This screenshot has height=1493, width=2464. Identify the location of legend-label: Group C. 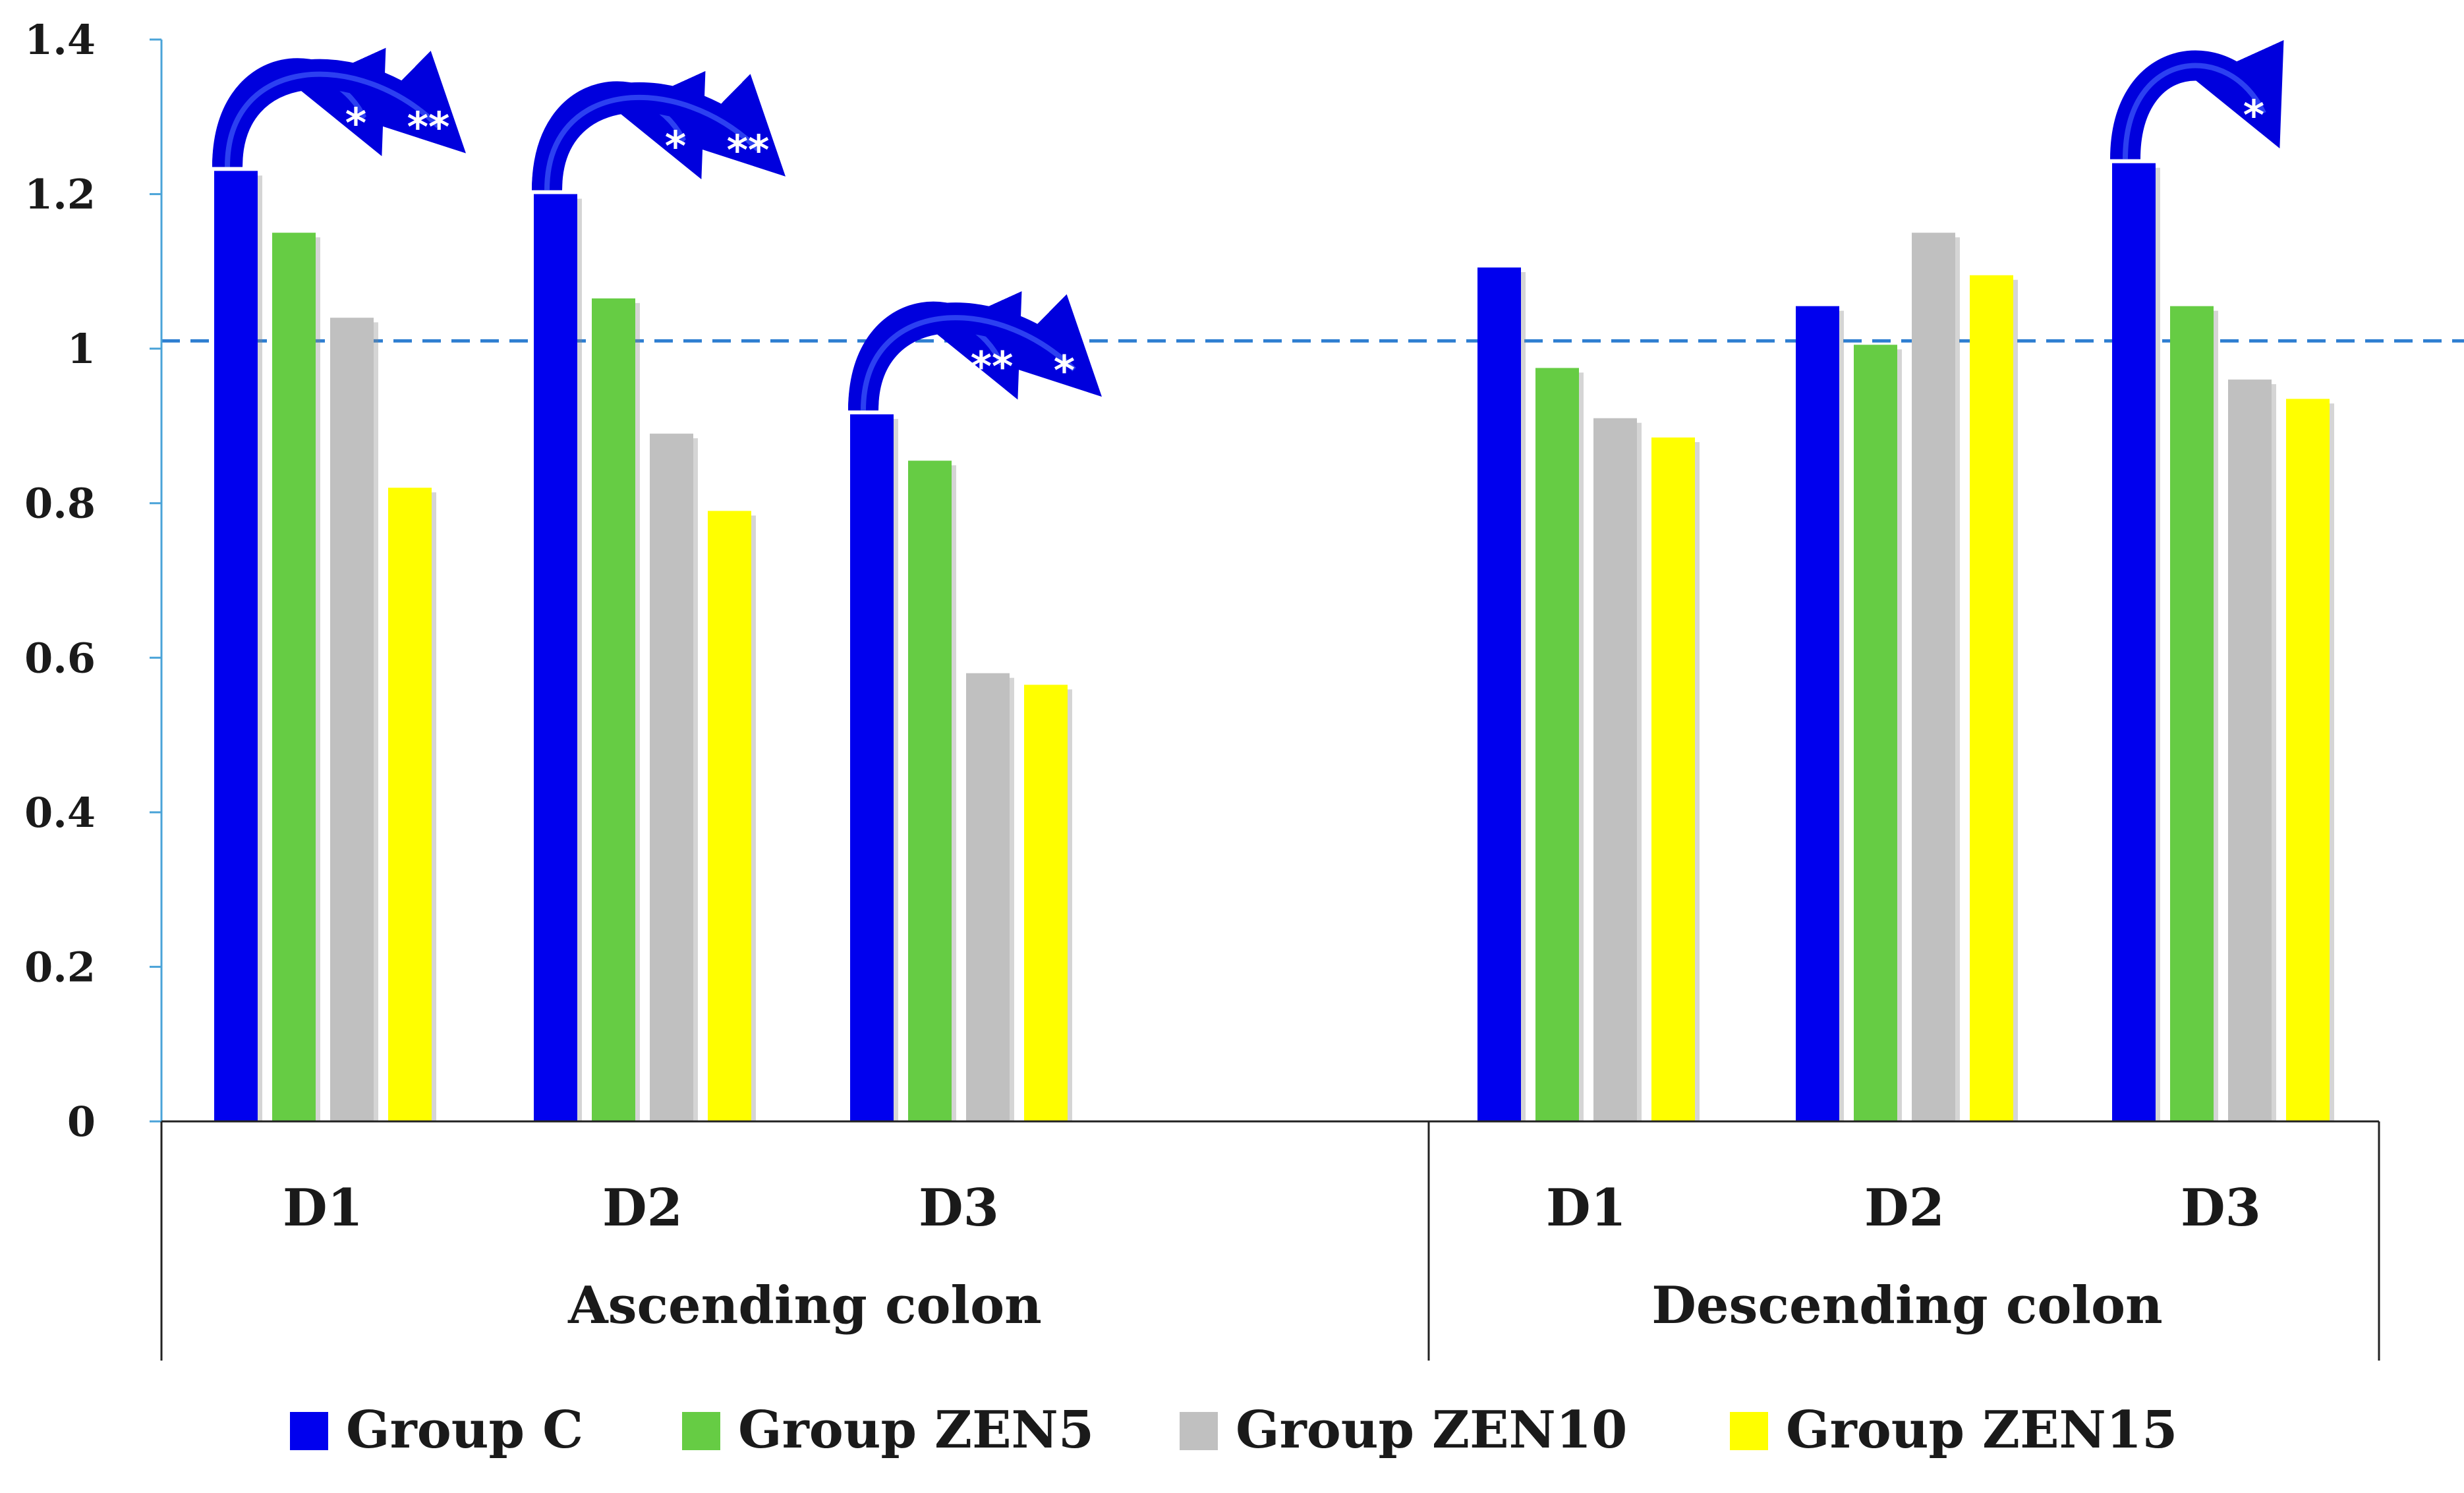
(464, 1430).